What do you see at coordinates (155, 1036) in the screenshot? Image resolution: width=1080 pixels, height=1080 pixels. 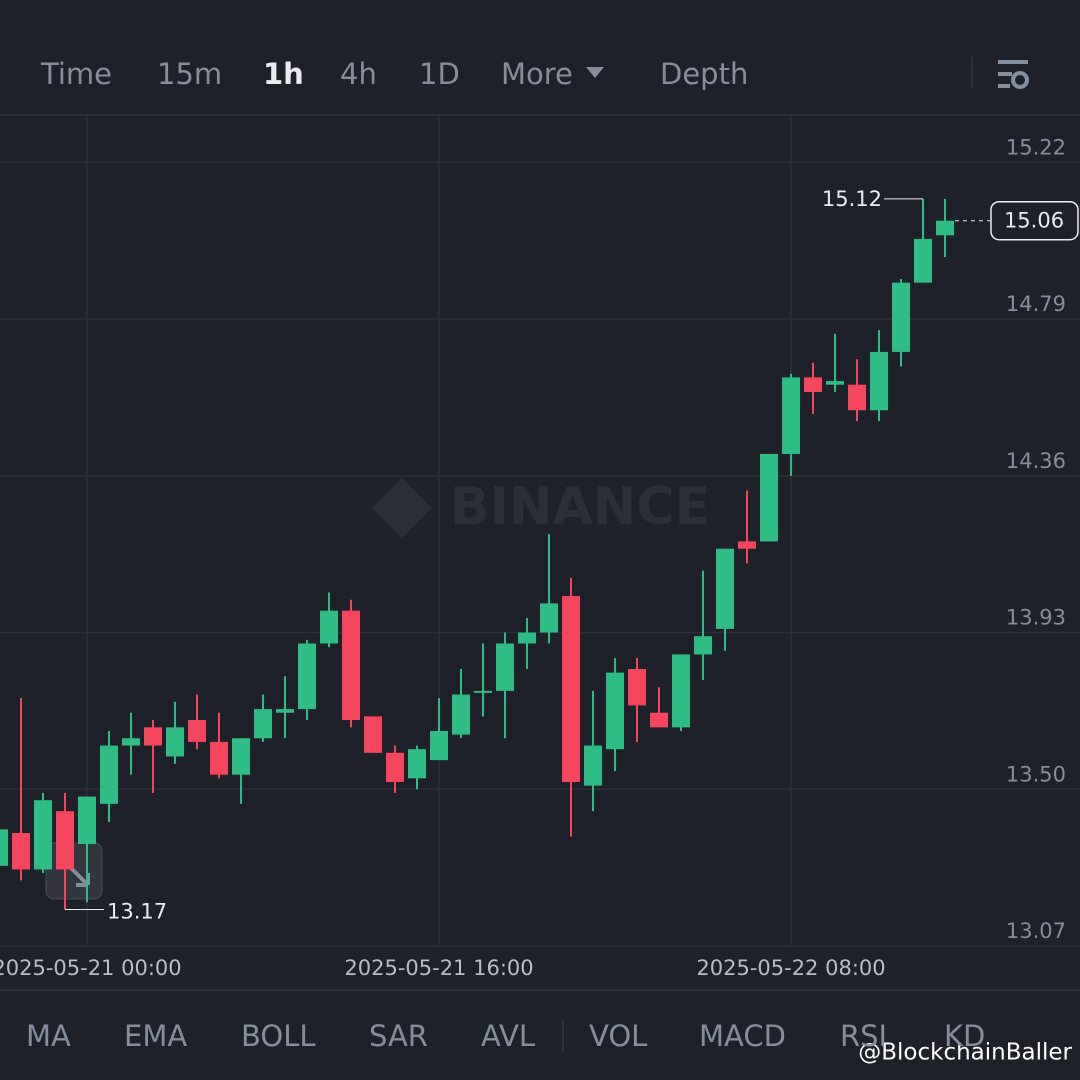 I see `indicator-tab: EMA` at bounding box center [155, 1036].